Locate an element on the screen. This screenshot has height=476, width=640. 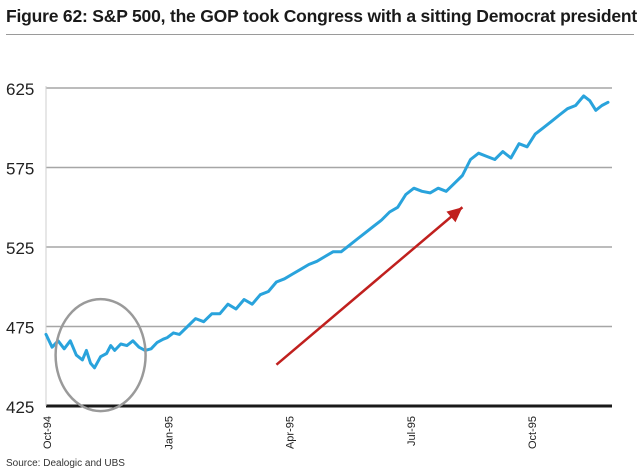
y-tick-label: 425 is located at coordinates (20, 407).